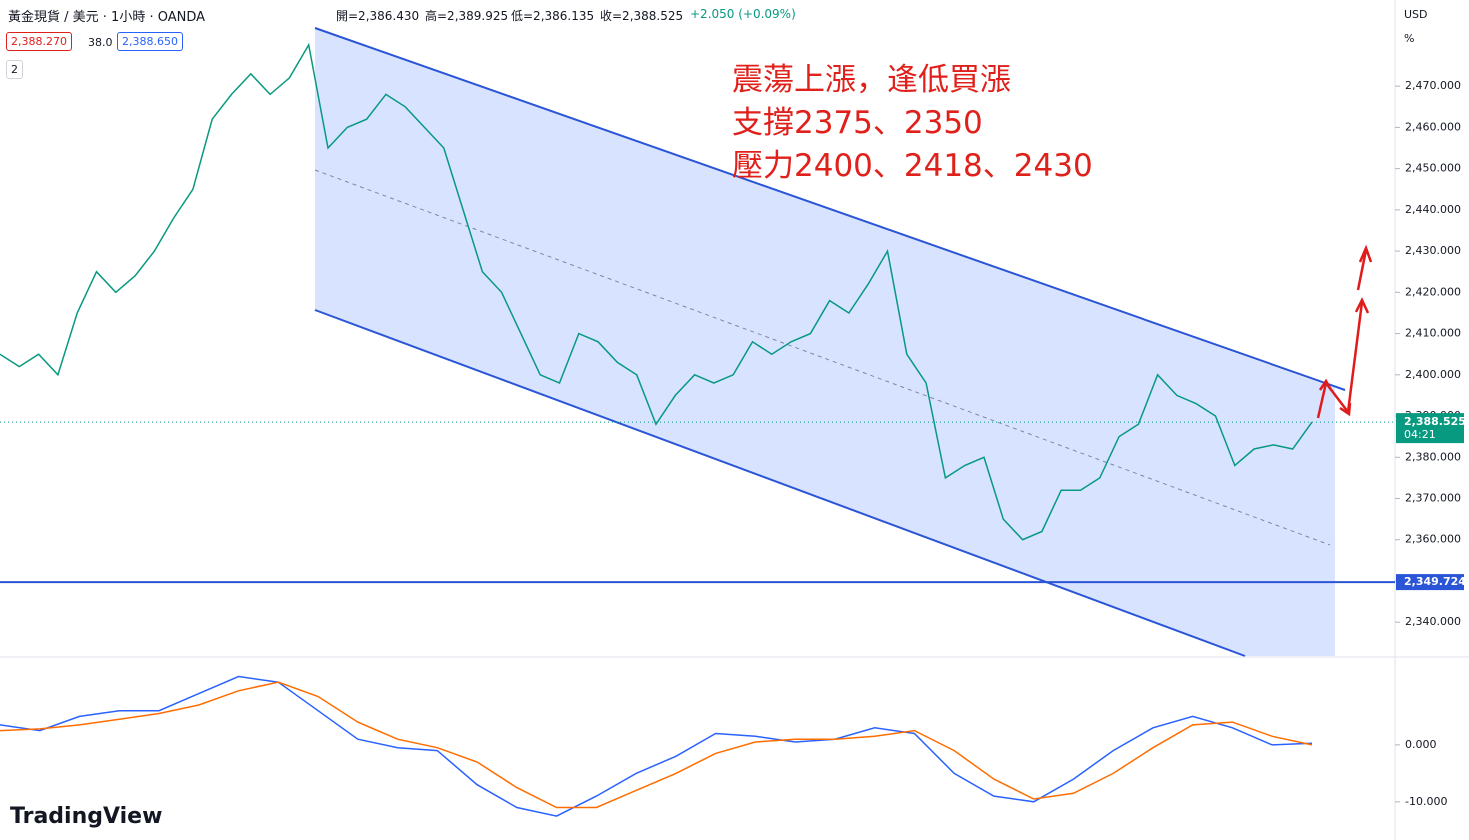  I want to click on annotation: 壓力2400、2418、2430, so click(912, 166).